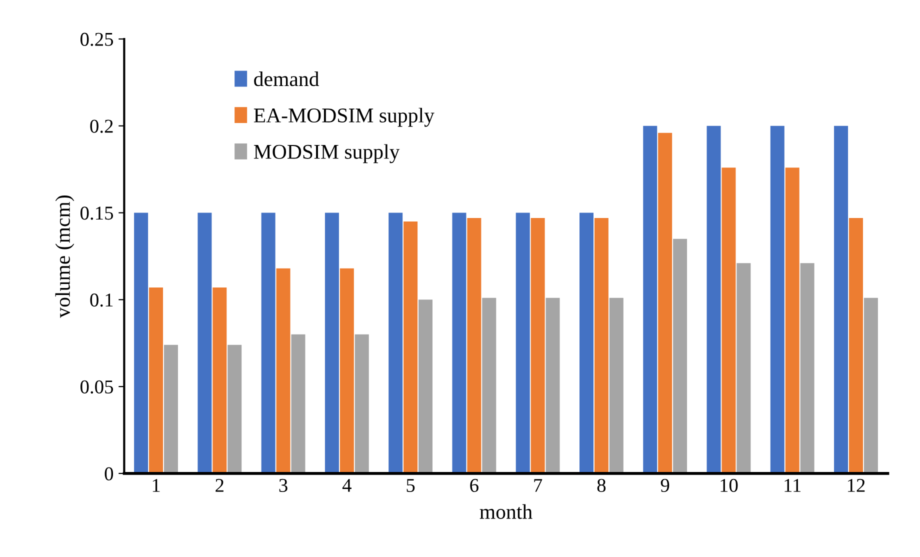 The width and height of the screenshot is (920, 557). What do you see at coordinates (109, 473) in the screenshot?
I see `y-tick-label: 0` at bounding box center [109, 473].